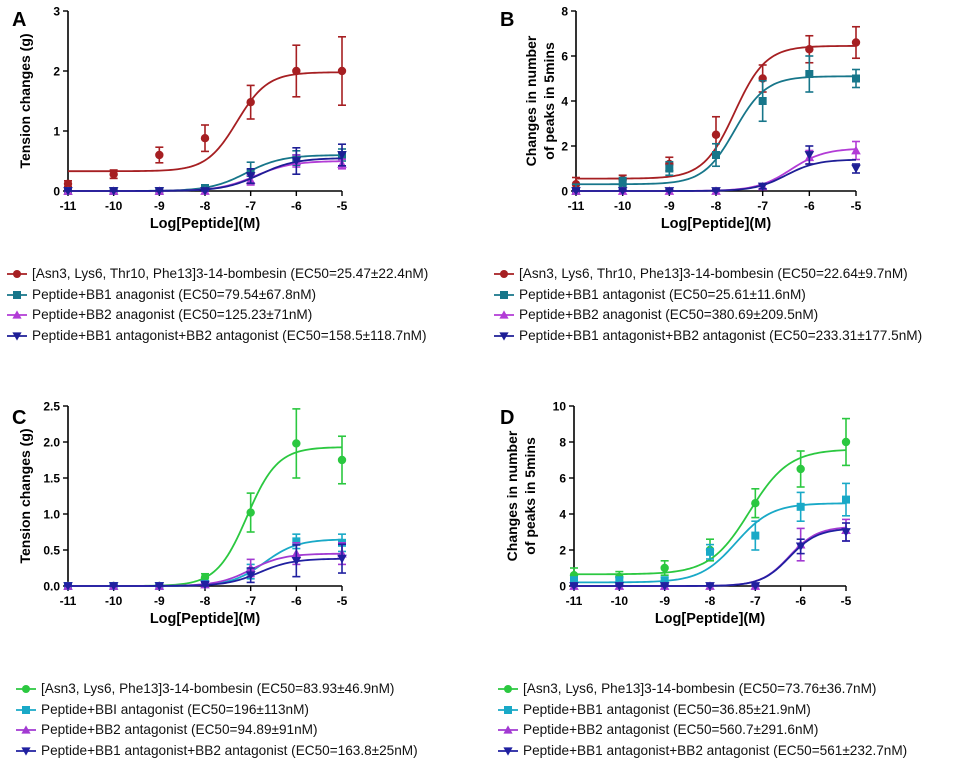  What do you see at coordinates (507, 418) in the screenshot?
I see `panel-letter: D` at bounding box center [507, 418].